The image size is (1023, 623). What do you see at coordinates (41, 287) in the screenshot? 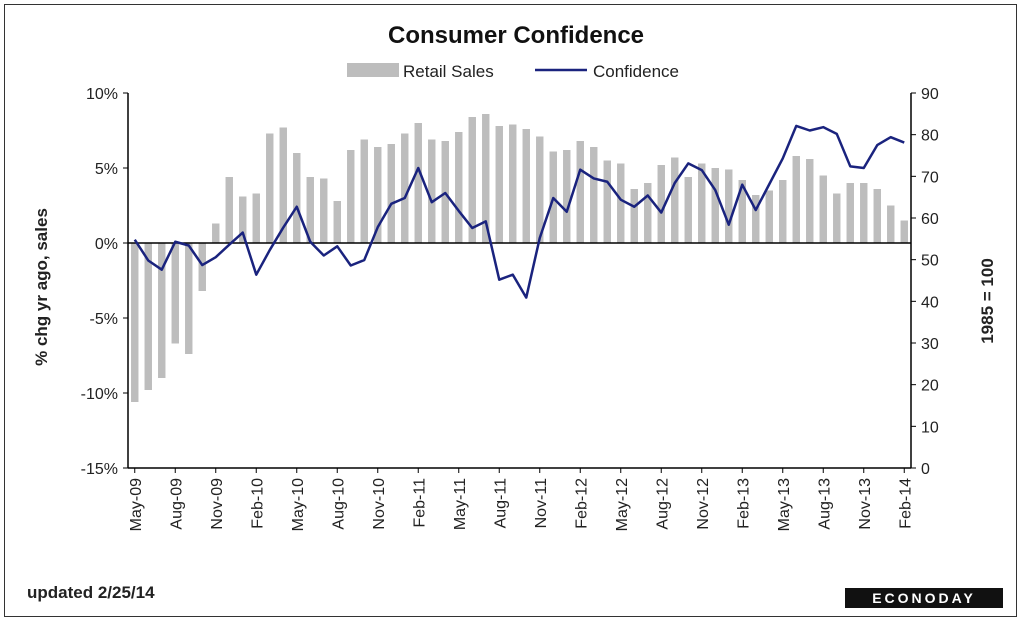
I see `left-axis-title: % chg yr ago, sales` at bounding box center [41, 287].